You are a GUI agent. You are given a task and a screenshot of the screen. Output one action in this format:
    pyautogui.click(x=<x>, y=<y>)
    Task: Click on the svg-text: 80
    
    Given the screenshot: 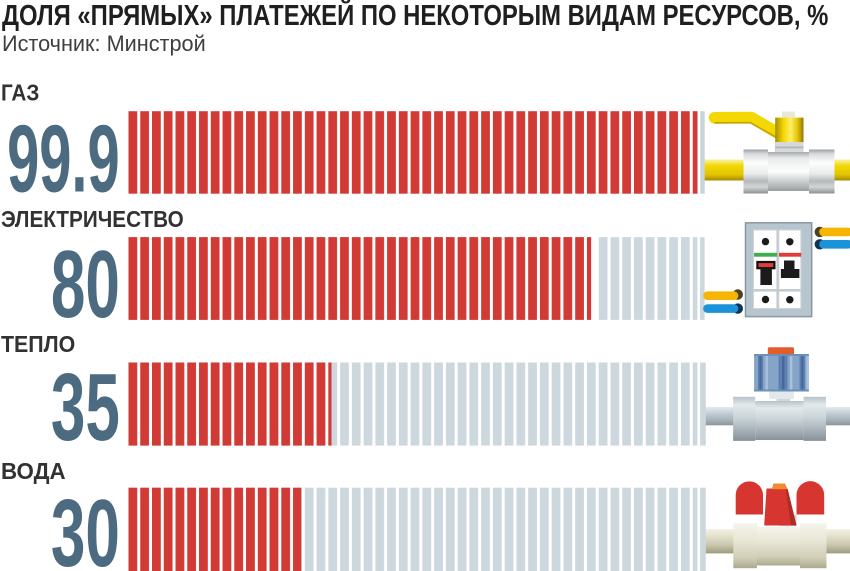 What is the action you would take?
    pyautogui.click(x=85, y=284)
    